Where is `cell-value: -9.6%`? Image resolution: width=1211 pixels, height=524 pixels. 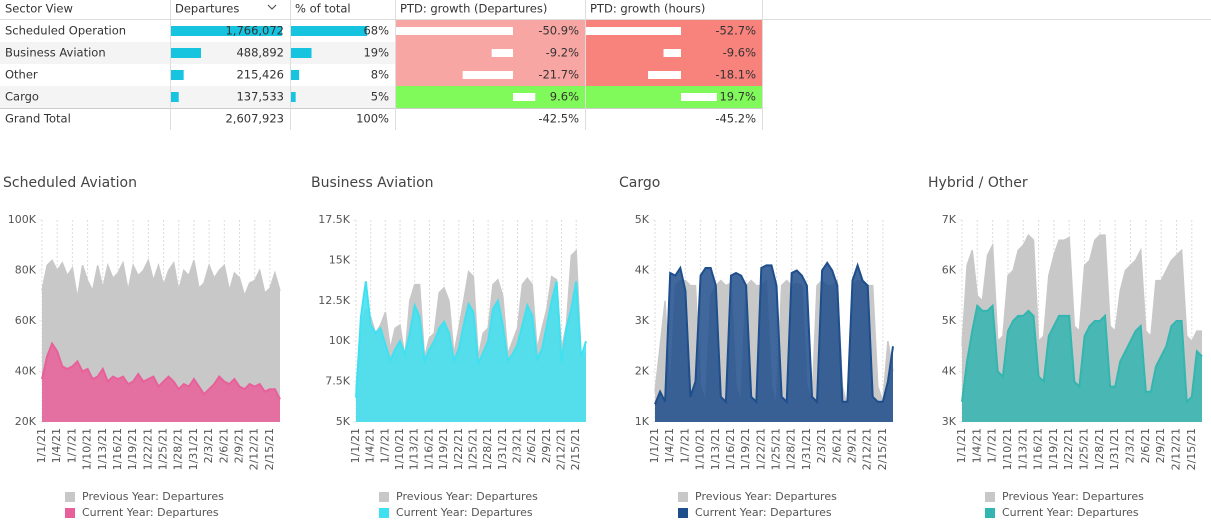 cell-value: -9.6% is located at coordinates (739, 53).